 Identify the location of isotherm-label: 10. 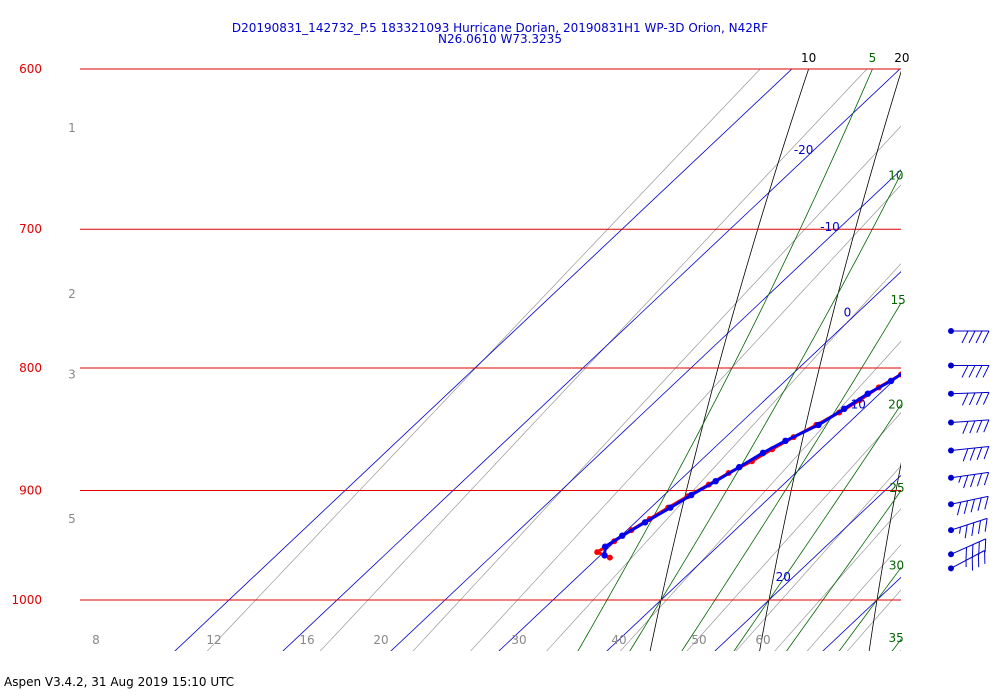
(858, 404).